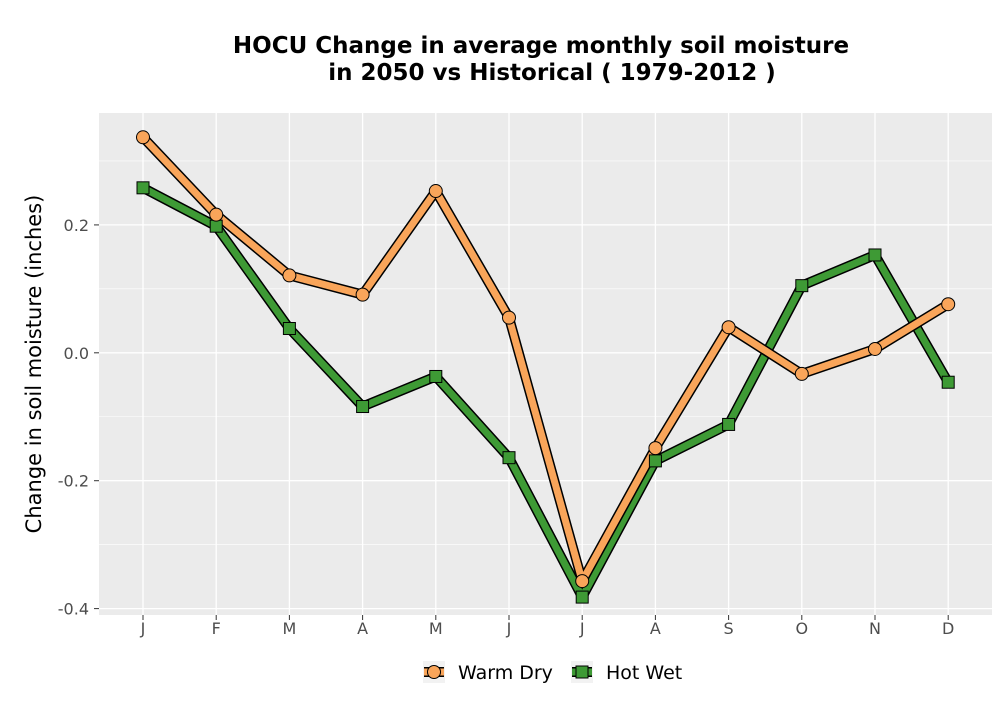 This screenshot has width=1000, height=704. What do you see at coordinates (73, 481) in the screenshot?
I see `y-tick-label: -0.2` at bounding box center [73, 481].